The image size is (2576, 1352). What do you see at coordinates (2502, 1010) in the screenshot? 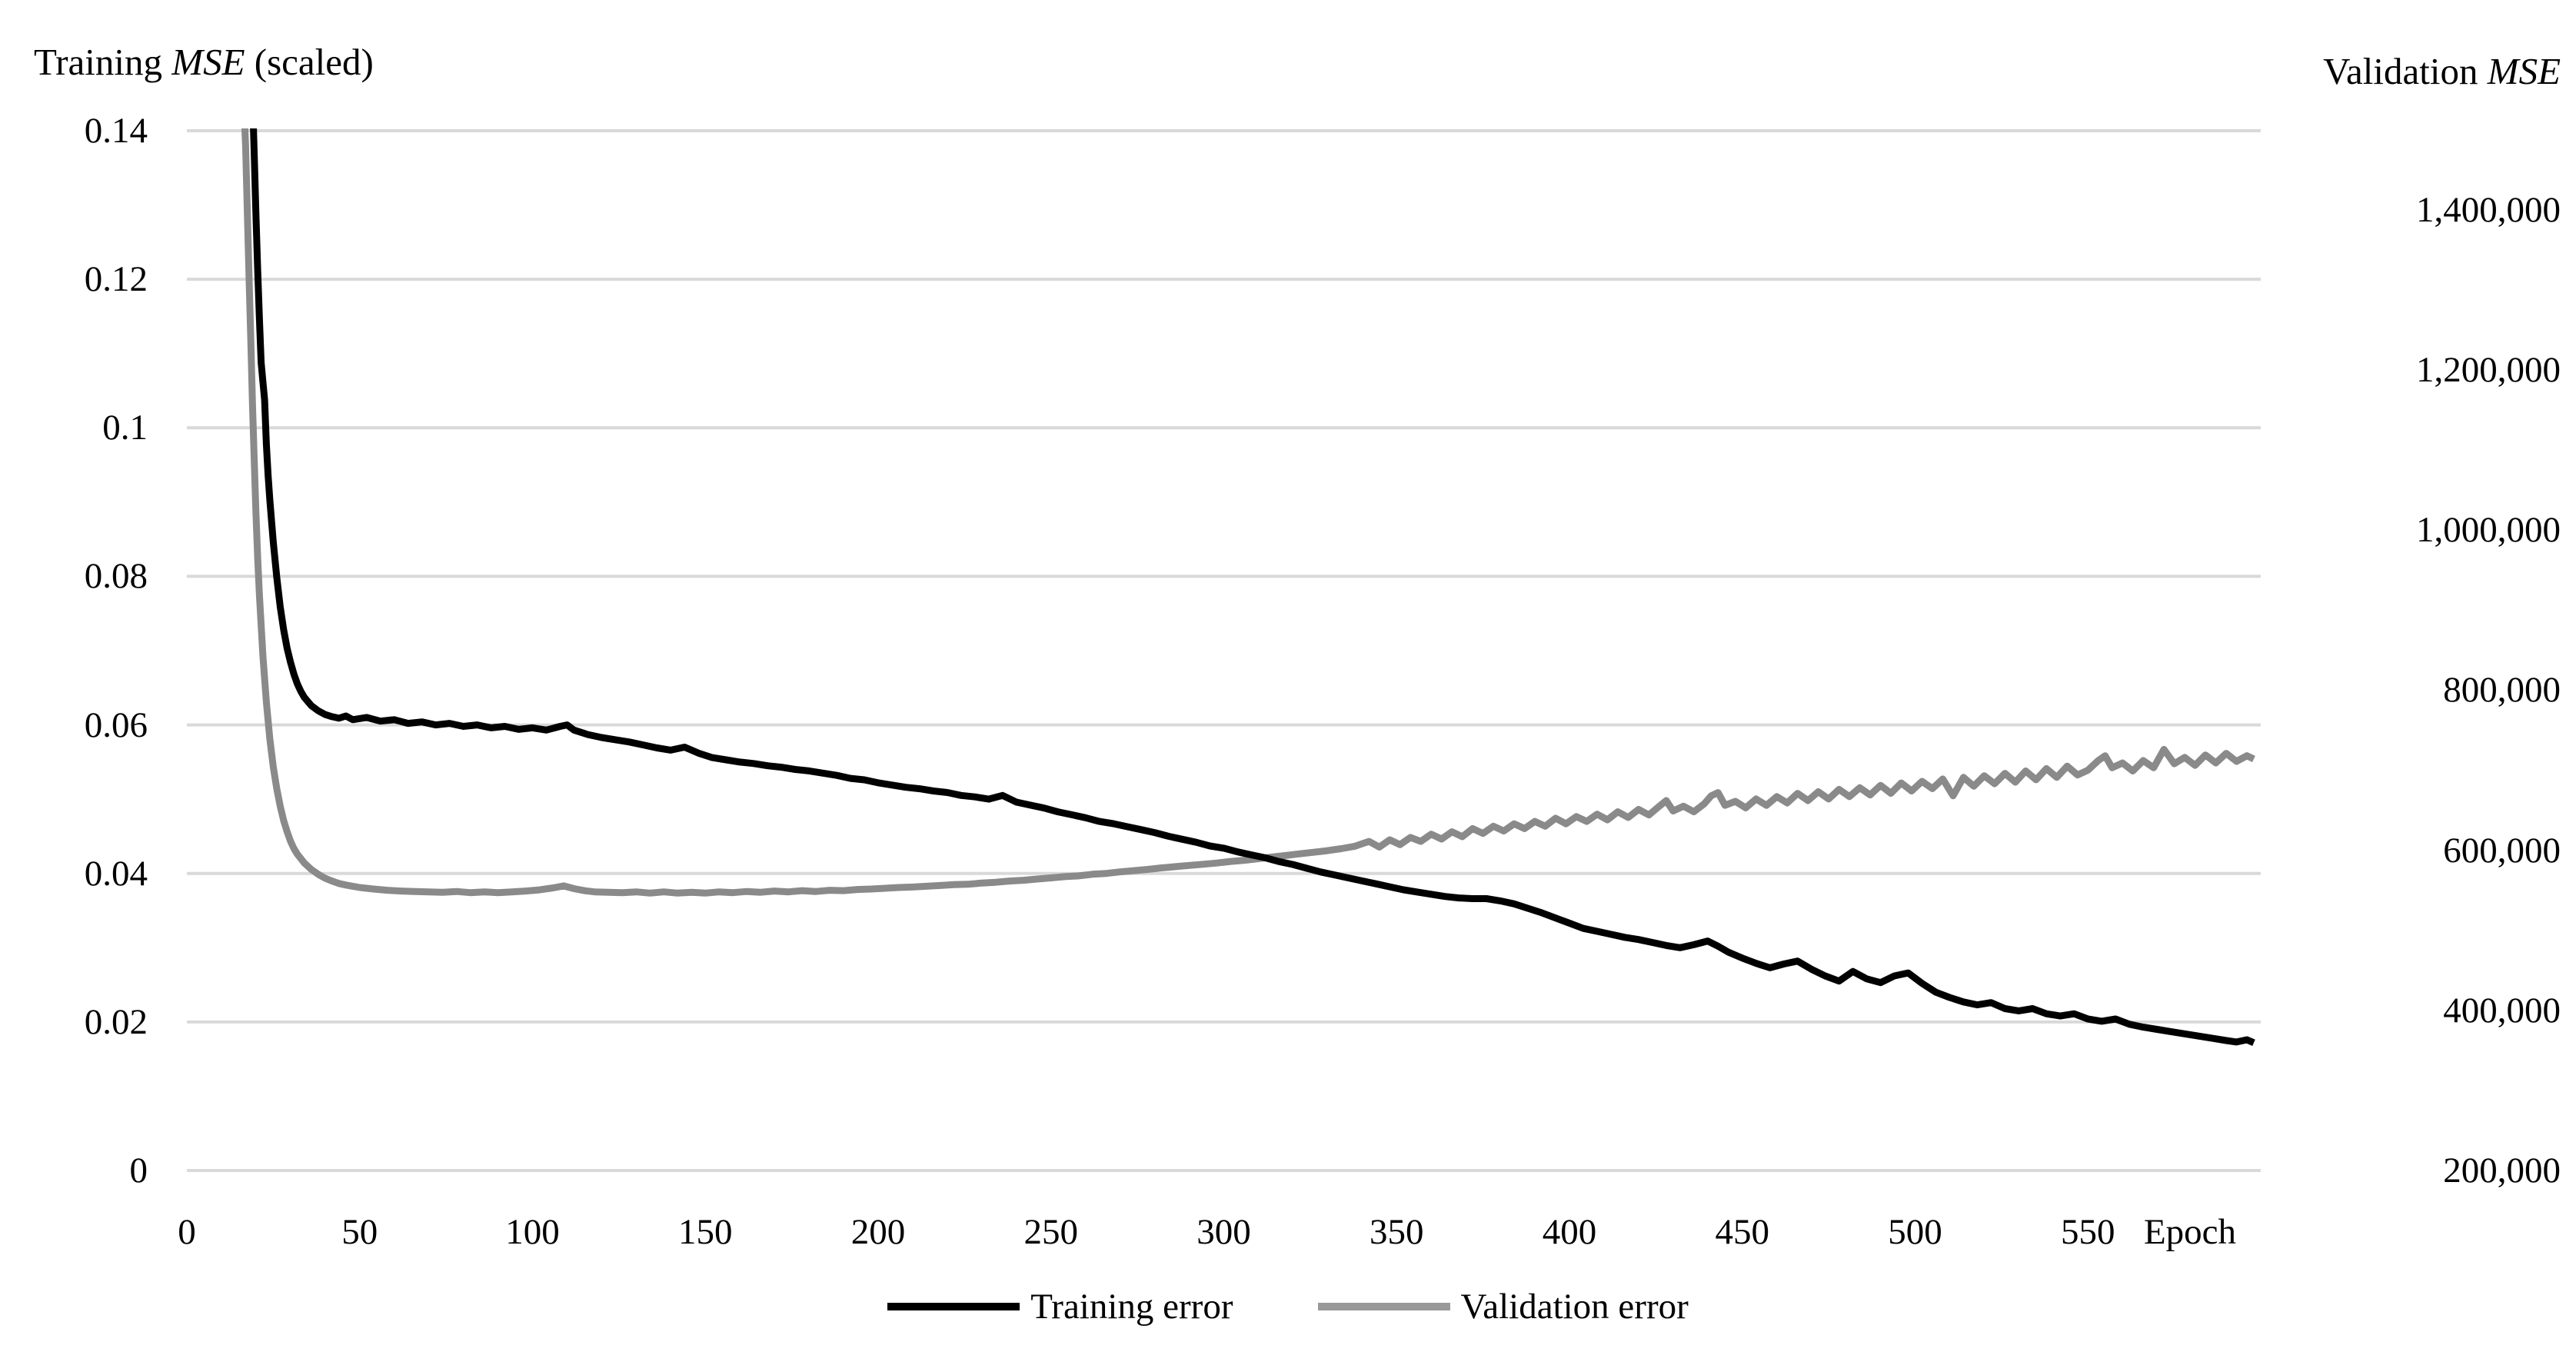
I see `right-axis-tick-label: 400,000` at bounding box center [2502, 1010].